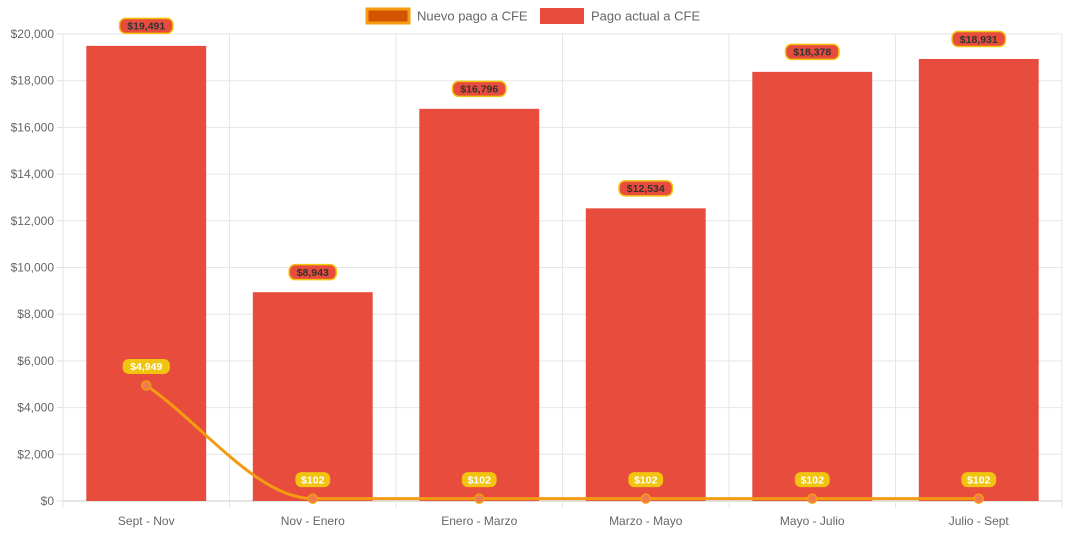 The image size is (1068, 533). I want to click on y-tick-label: $10,000, so click(33, 268).